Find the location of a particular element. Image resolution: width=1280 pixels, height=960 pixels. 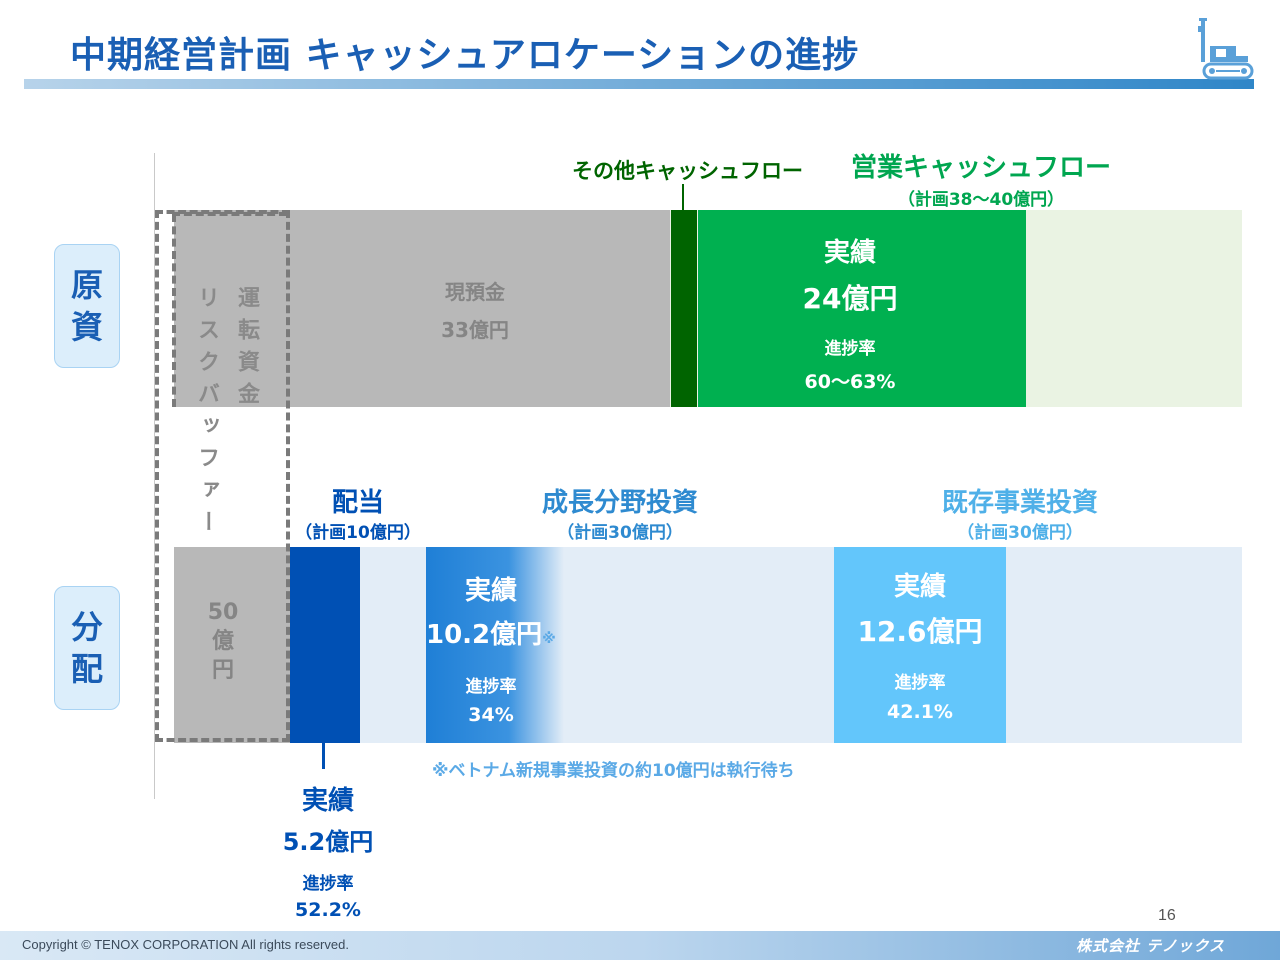

operating-cf-bar is located at coordinates (862, 308).